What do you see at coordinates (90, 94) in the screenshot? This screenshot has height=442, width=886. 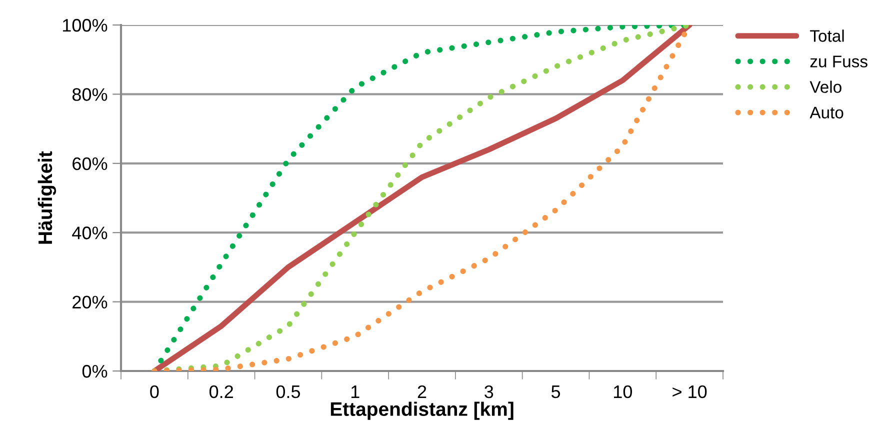 I see `y-tick-label: 80%` at bounding box center [90, 94].